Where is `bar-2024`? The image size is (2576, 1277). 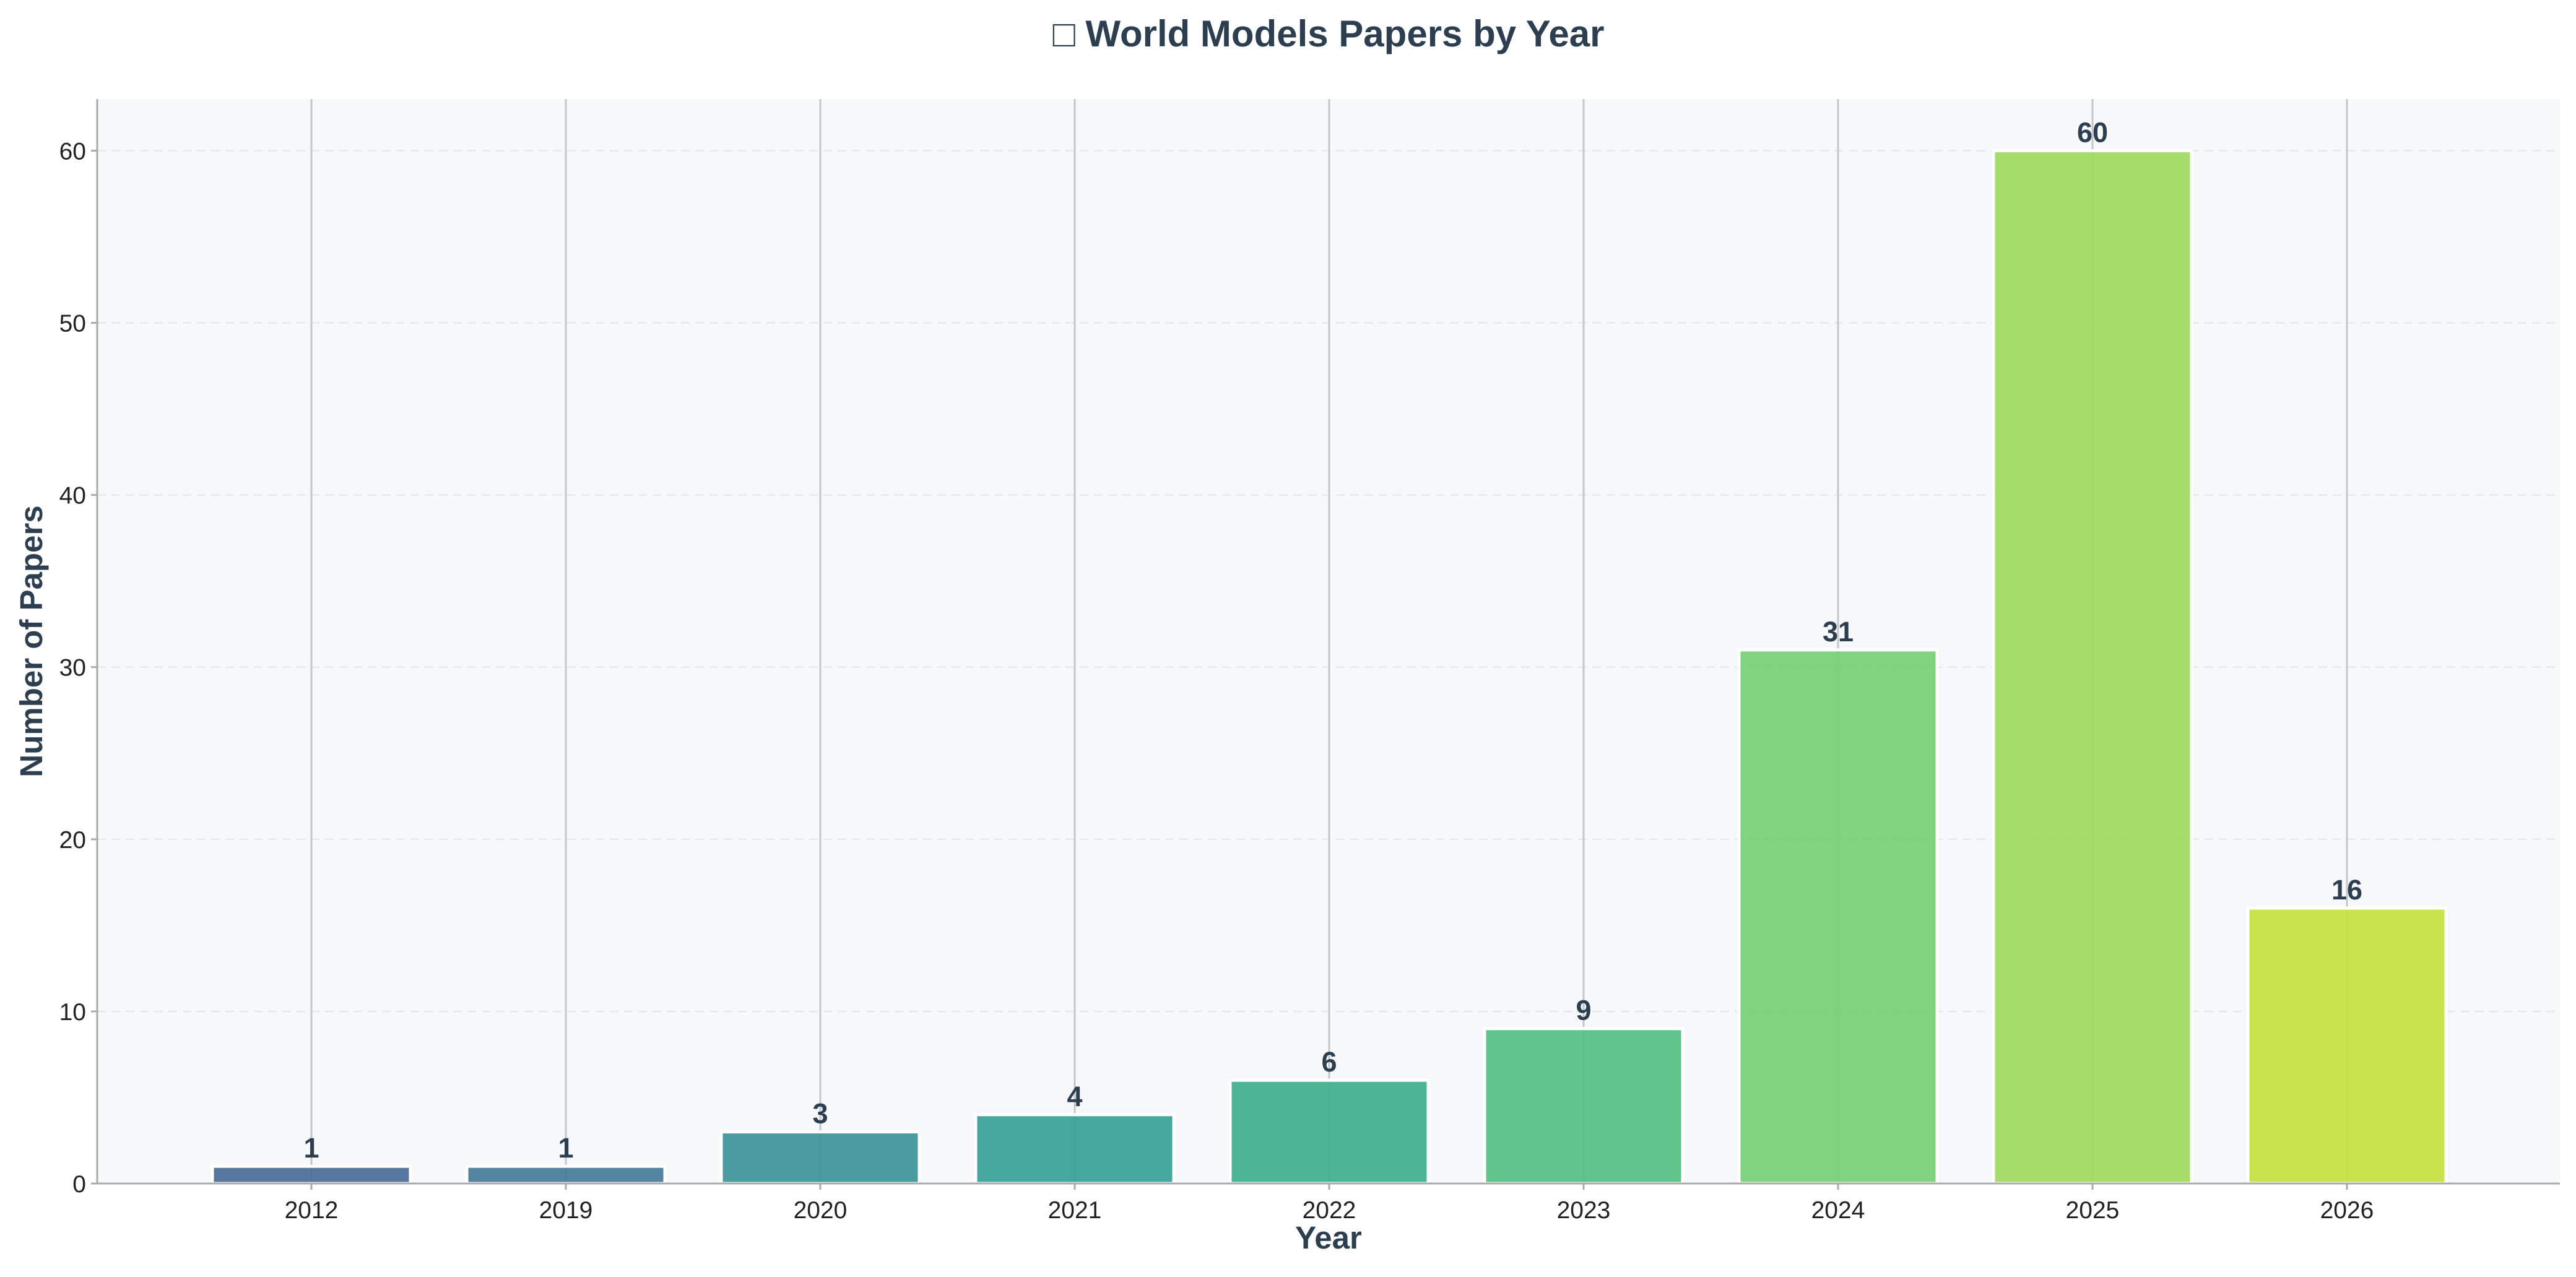 bar-2024 is located at coordinates (1838, 917).